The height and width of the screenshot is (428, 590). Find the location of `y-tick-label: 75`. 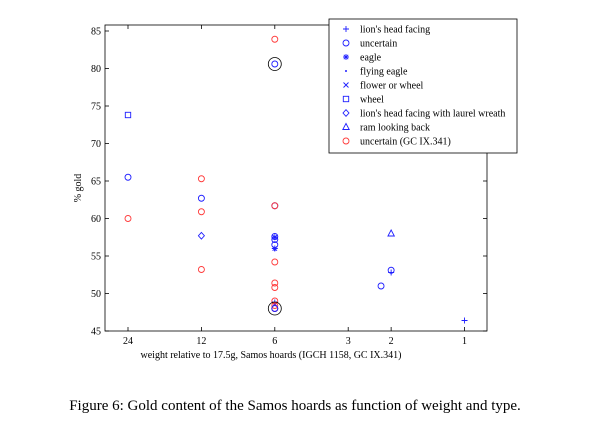

y-tick-label: 75 is located at coordinates (96, 107).